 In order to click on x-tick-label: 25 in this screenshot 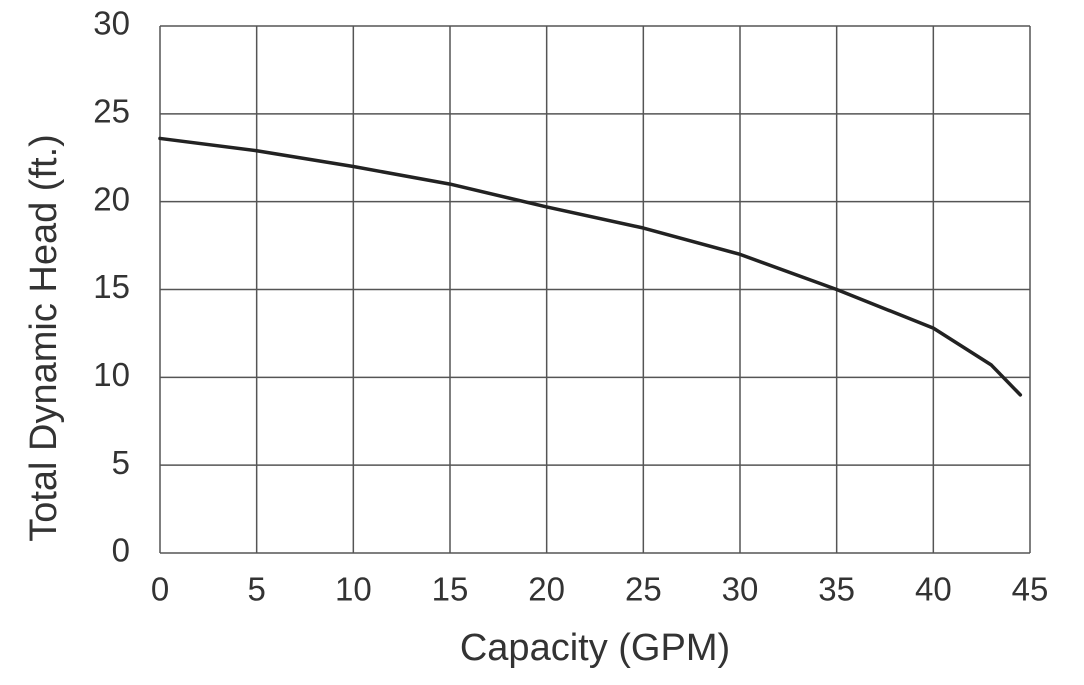, I will do `click(643, 589)`.